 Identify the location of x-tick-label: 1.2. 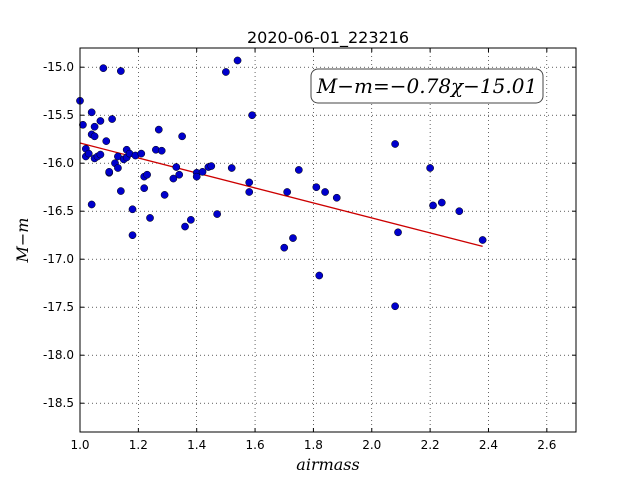
(138, 445).